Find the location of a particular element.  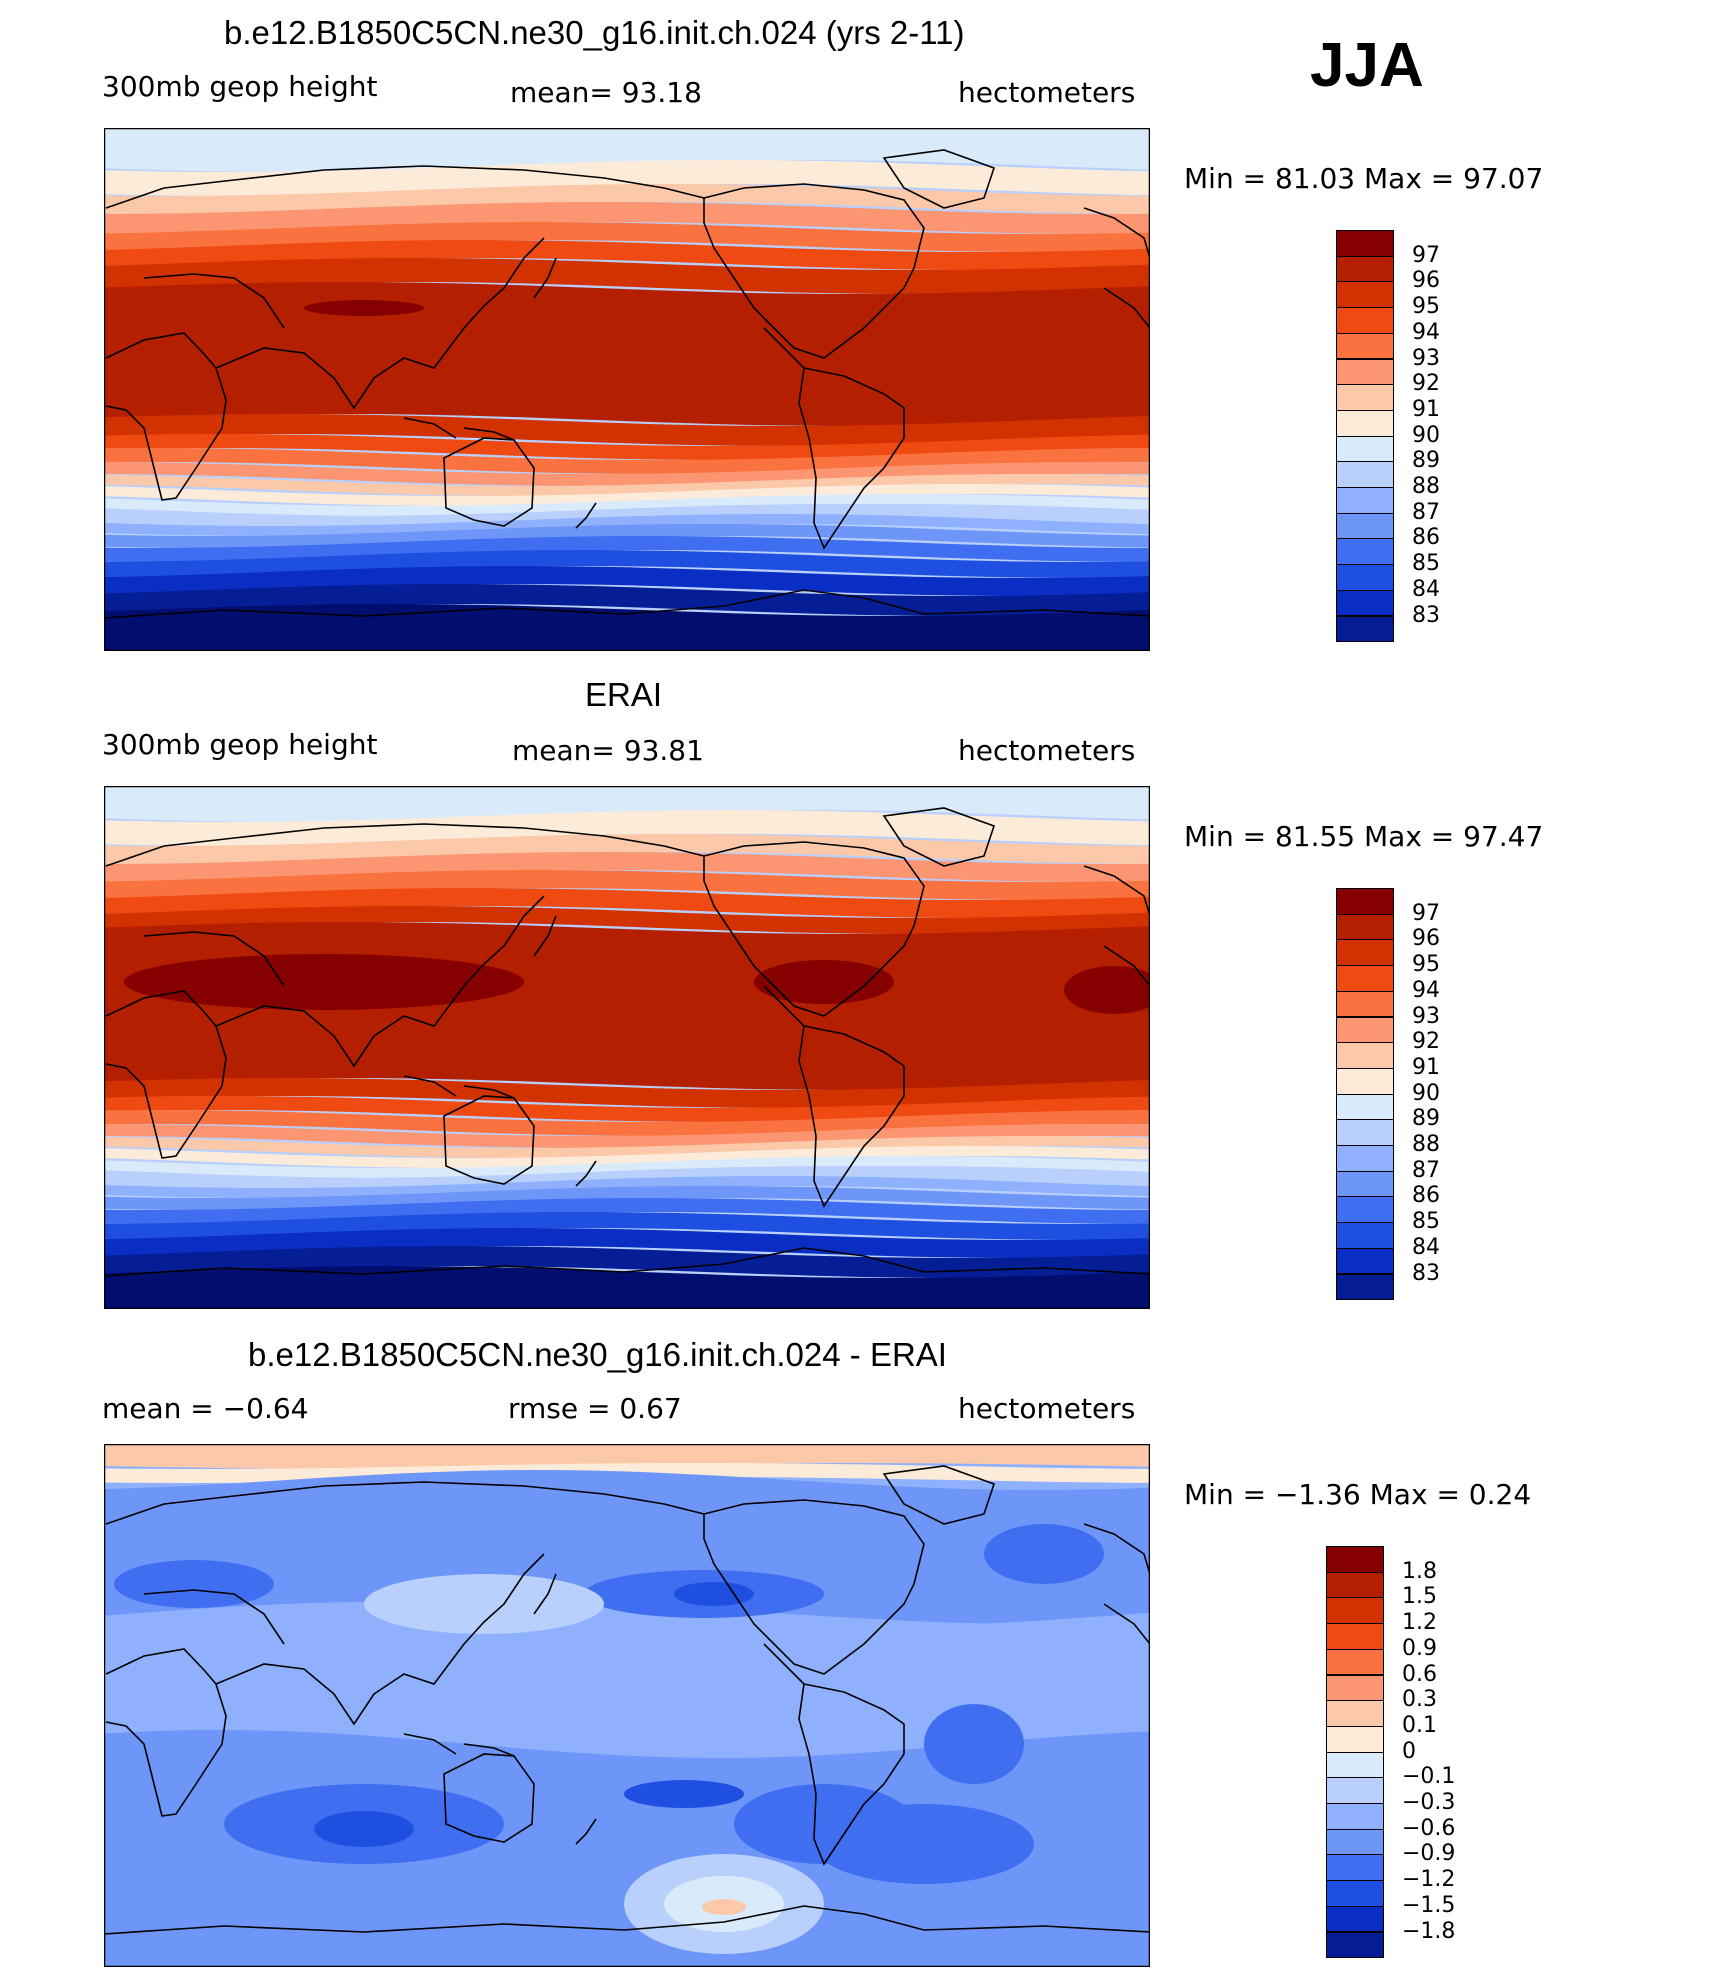

panel1-minmax: Min = 81.03 Max = 97.07 is located at coordinates (1364, 178).